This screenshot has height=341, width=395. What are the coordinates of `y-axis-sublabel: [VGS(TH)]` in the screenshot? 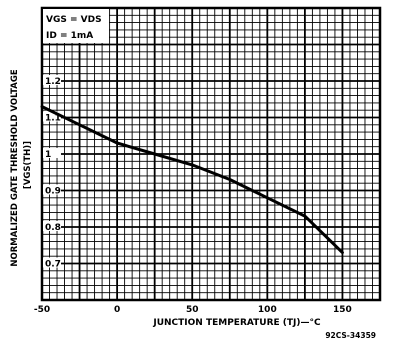 It's located at (28, 165).